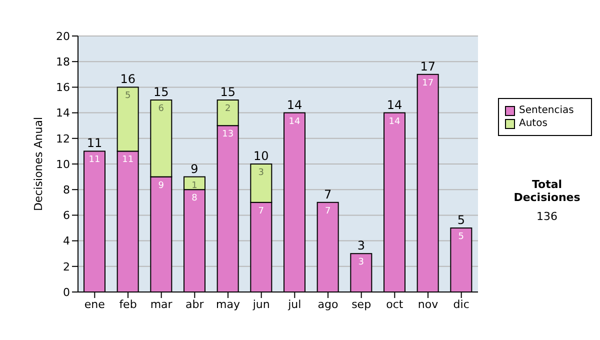 The width and height of the screenshot is (600, 340). I want to click on total-label: 5, so click(461, 220).